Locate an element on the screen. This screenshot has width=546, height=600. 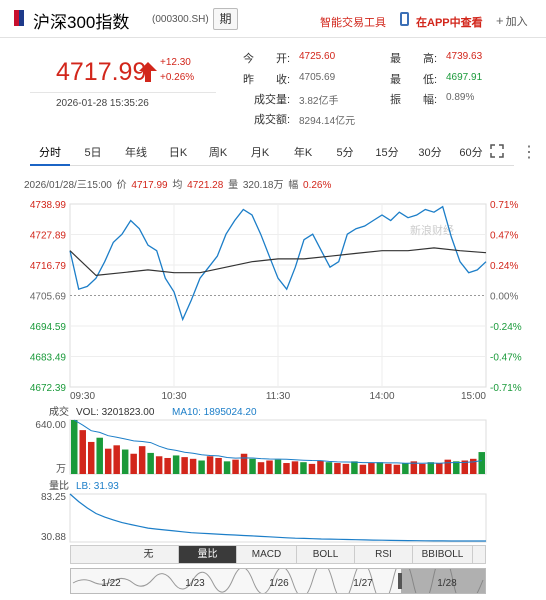
volume-label: 成交 is located at coordinates (59, 411).